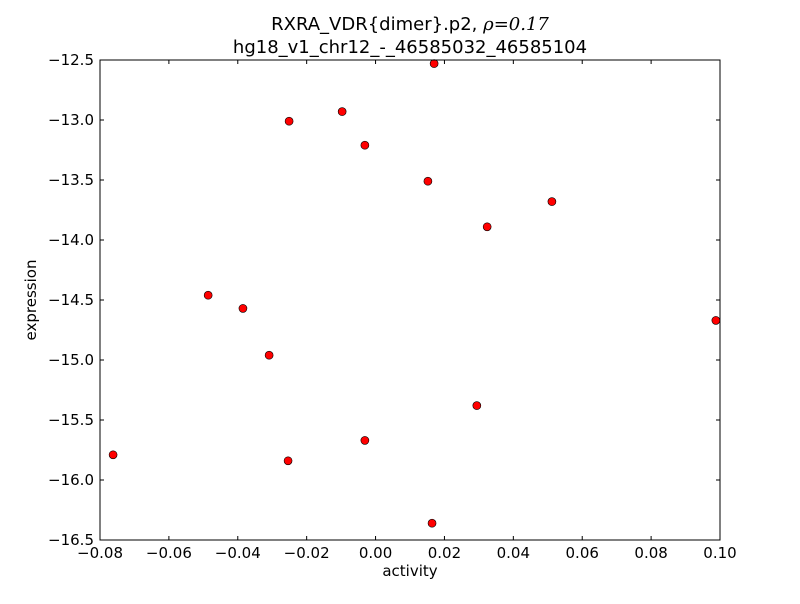 The height and width of the screenshot is (604, 800). I want to click on y-axis-label: expression, so click(31, 300).